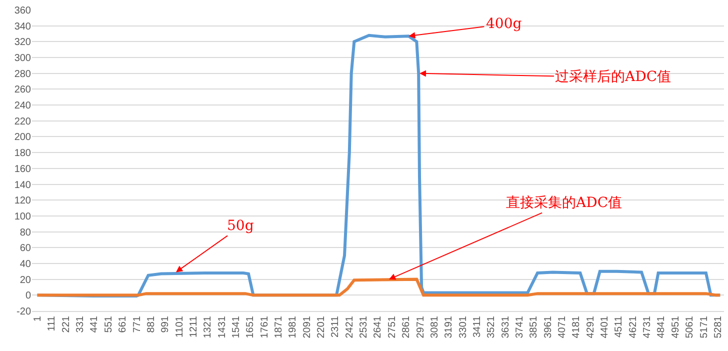 The image size is (728, 351). Describe the element at coordinates (52, 324) in the screenshot. I see `x-tick-label: 111` at that location.